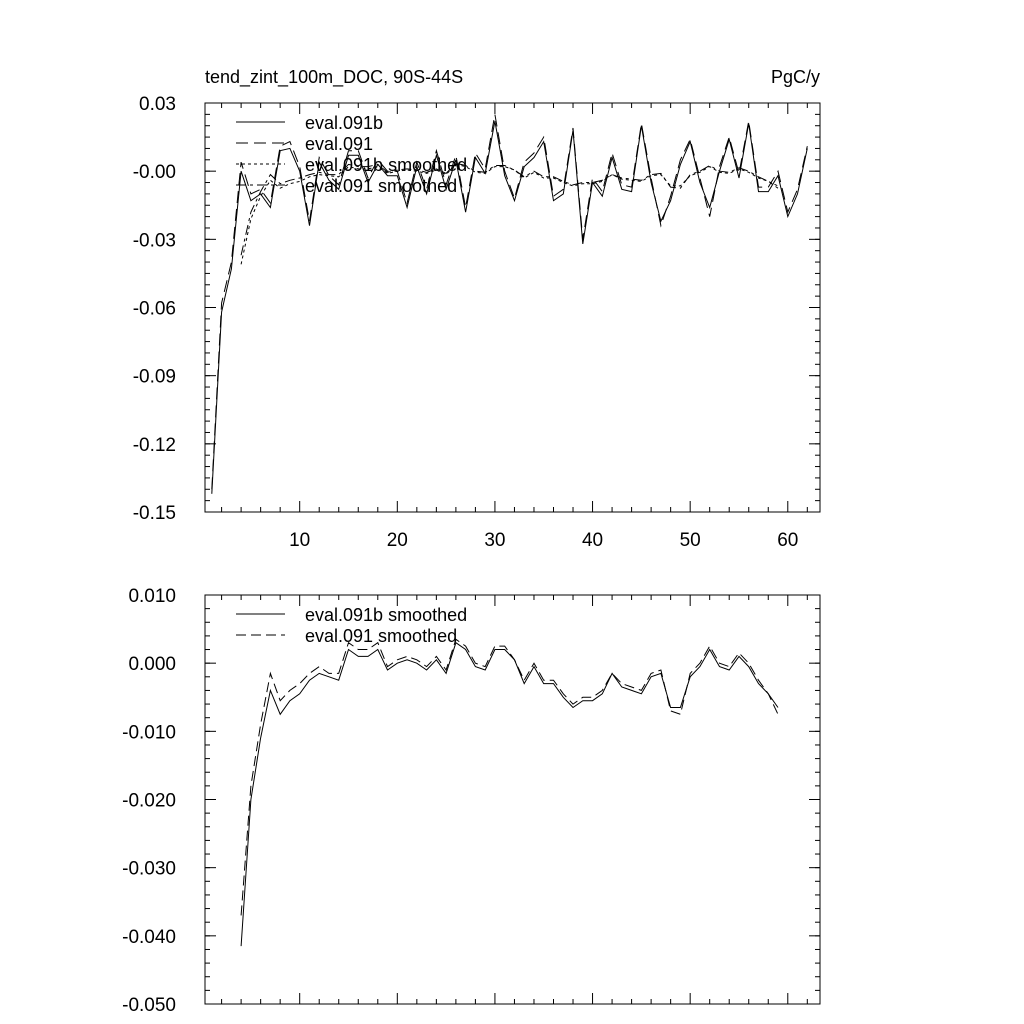 This screenshot has height=1024, width=1024. Describe the element at coordinates (592, 540) in the screenshot. I see `x-tick-label: 40` at that location.